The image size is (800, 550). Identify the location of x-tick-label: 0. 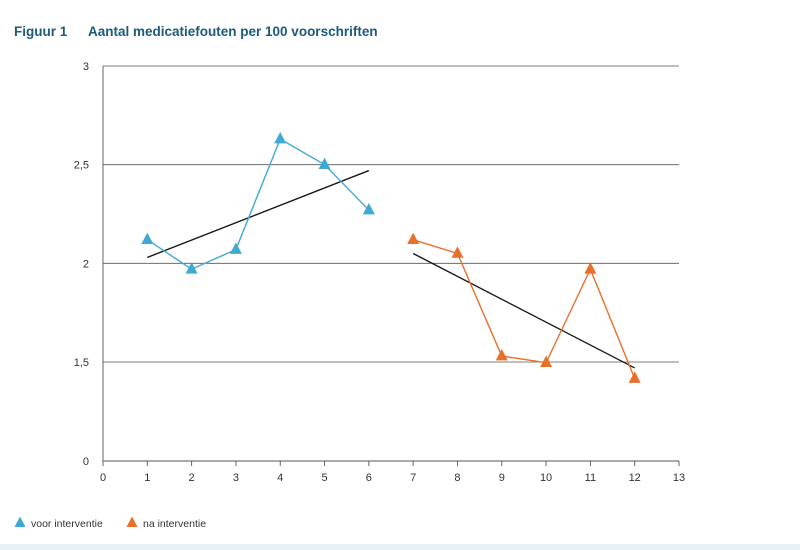
(103, 478).